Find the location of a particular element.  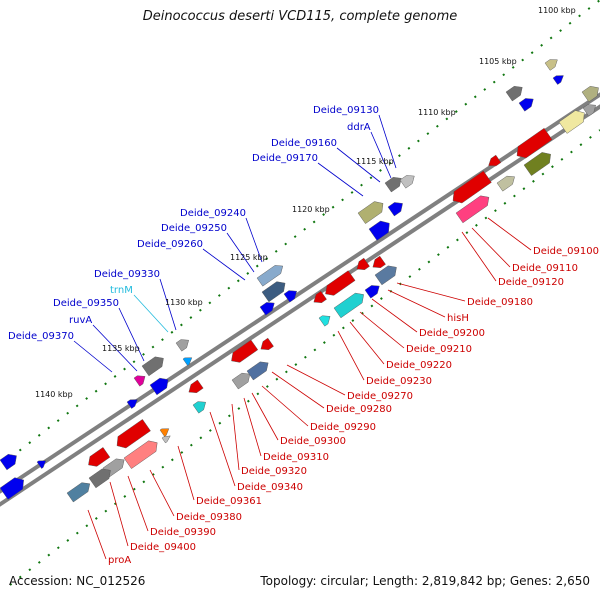

outer-gene-15-shape is located at coordinates (182, 345).